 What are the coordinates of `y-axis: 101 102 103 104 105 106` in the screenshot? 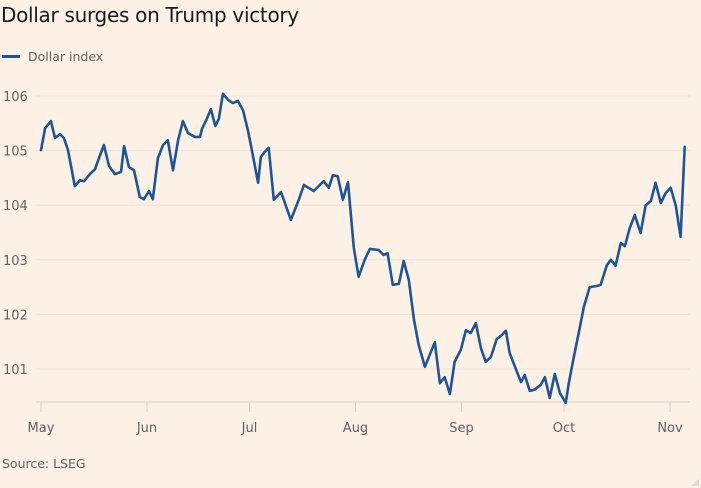 It's located at (15, 234).